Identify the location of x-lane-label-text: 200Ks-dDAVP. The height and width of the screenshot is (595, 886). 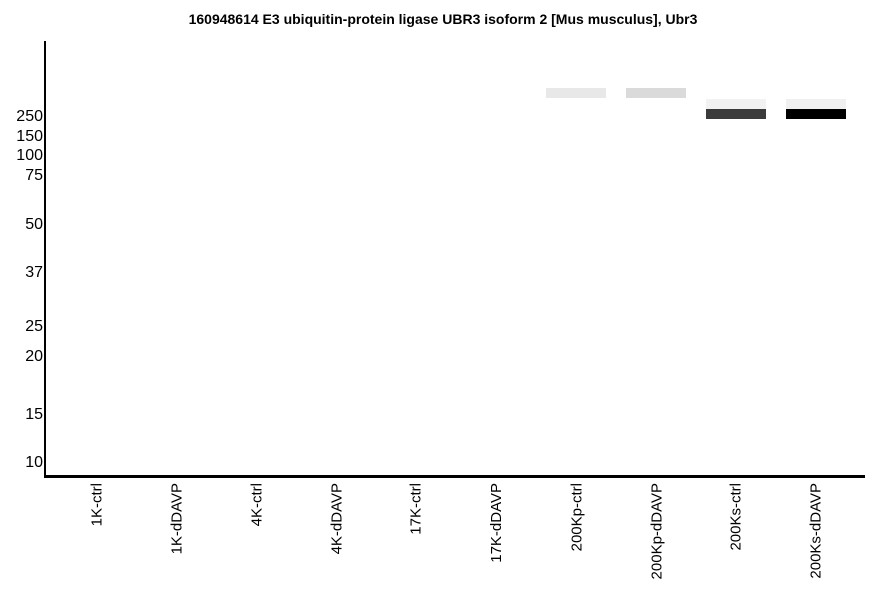
(816, 531).